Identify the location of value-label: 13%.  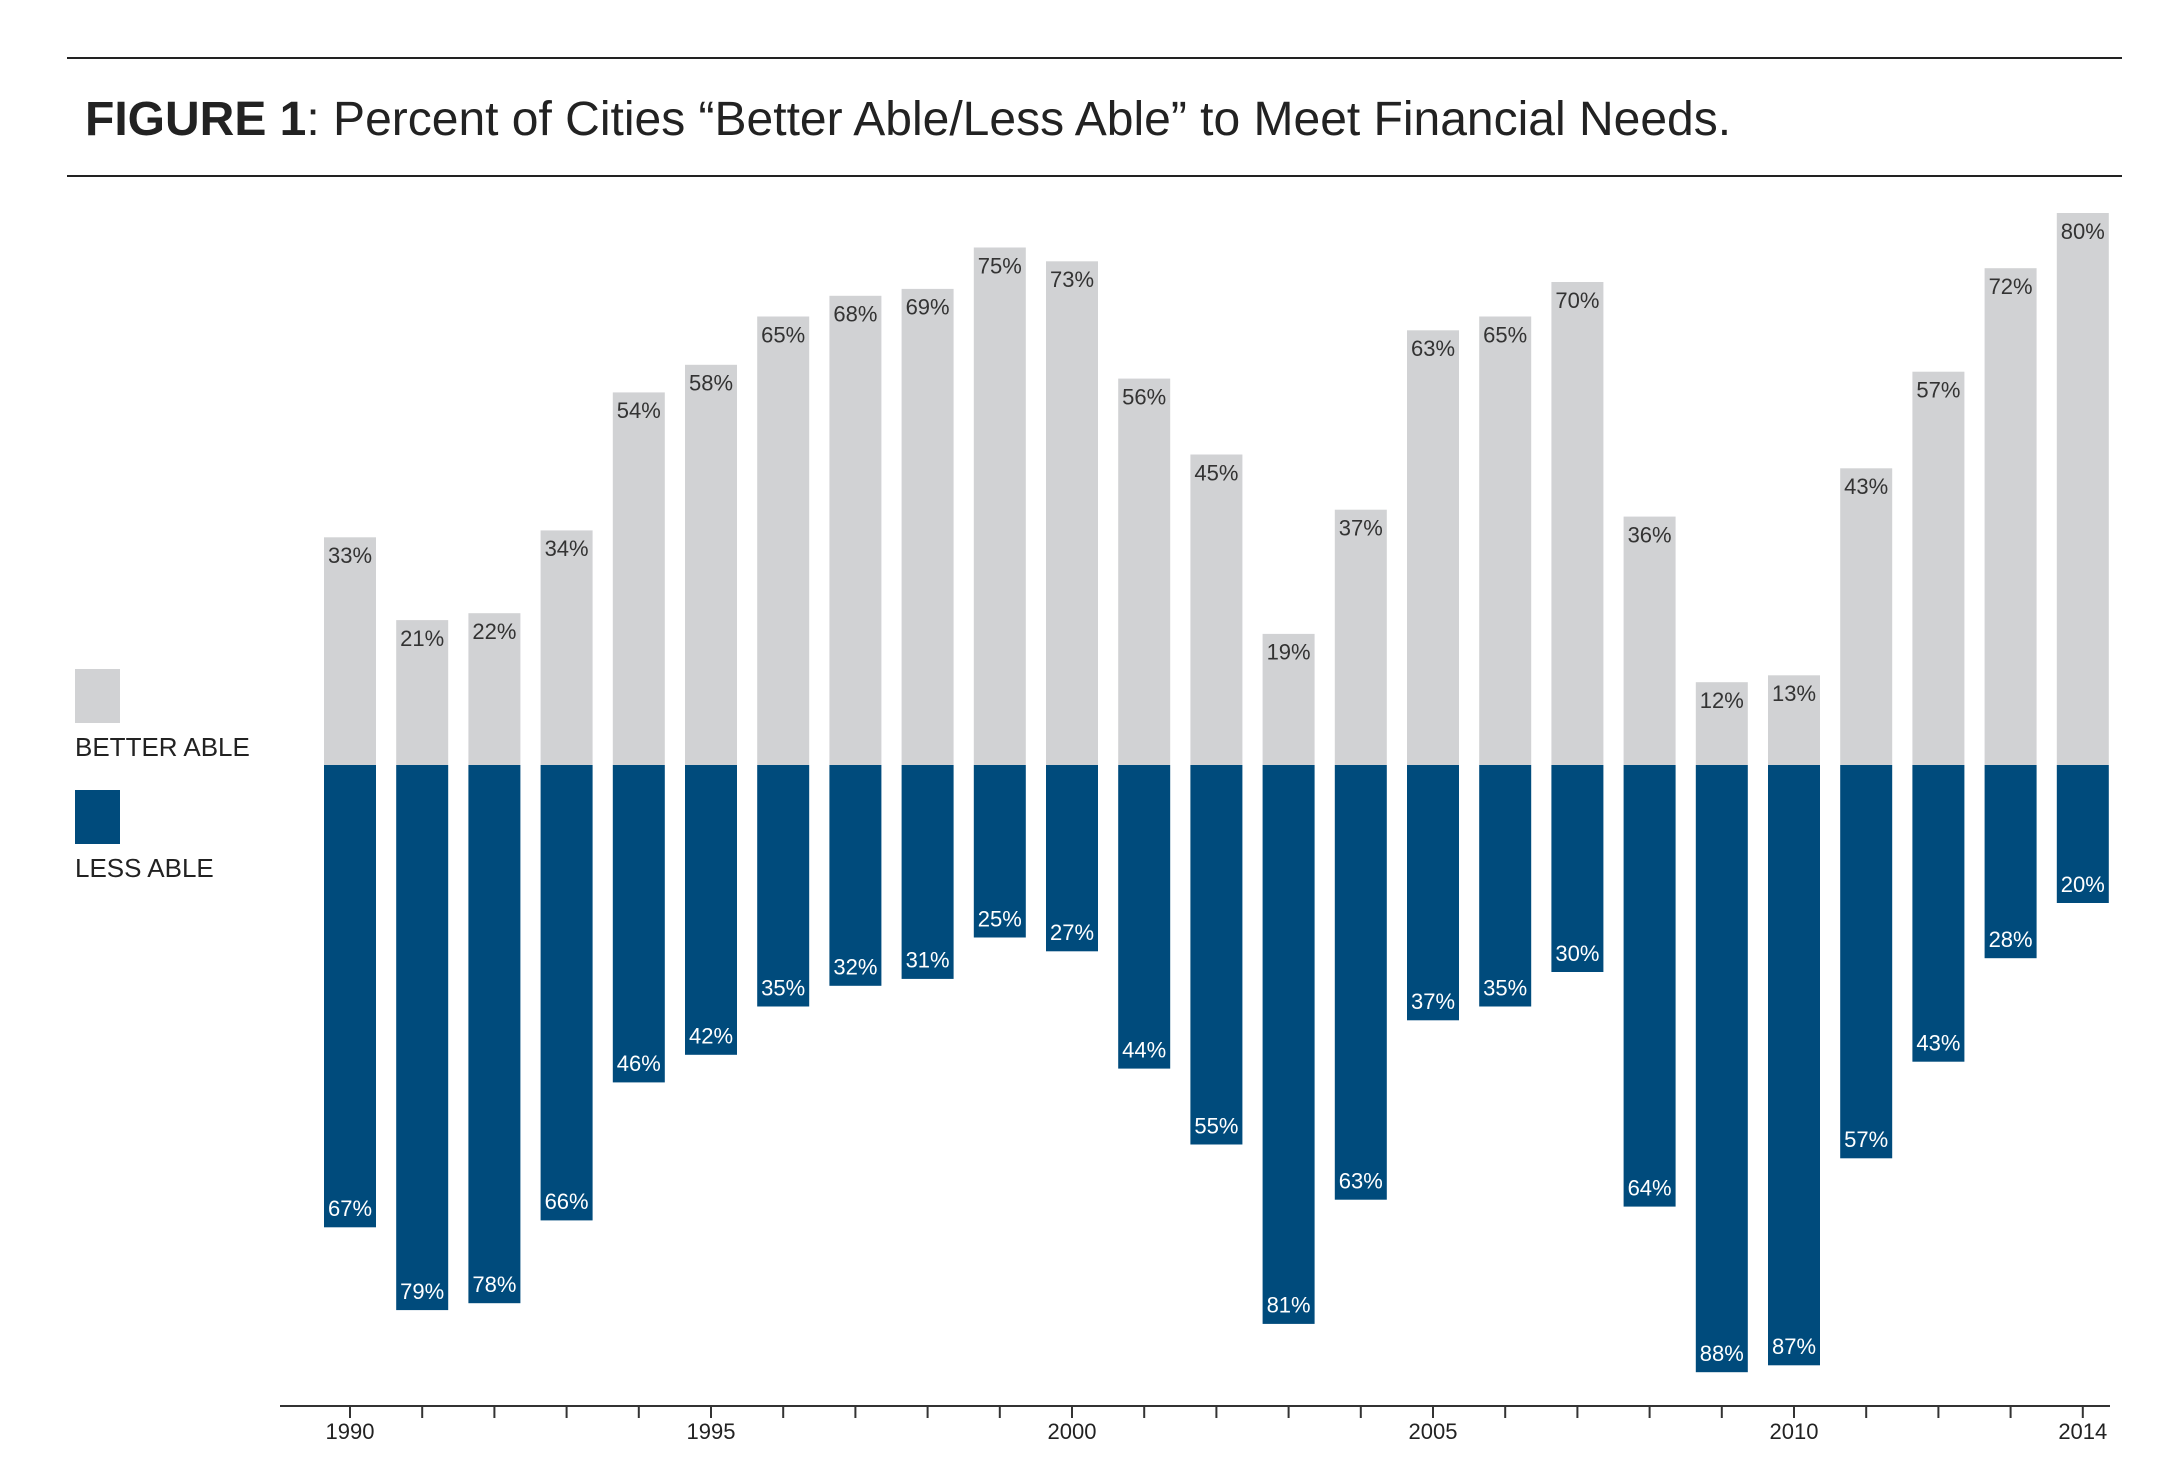
(1794, 693).